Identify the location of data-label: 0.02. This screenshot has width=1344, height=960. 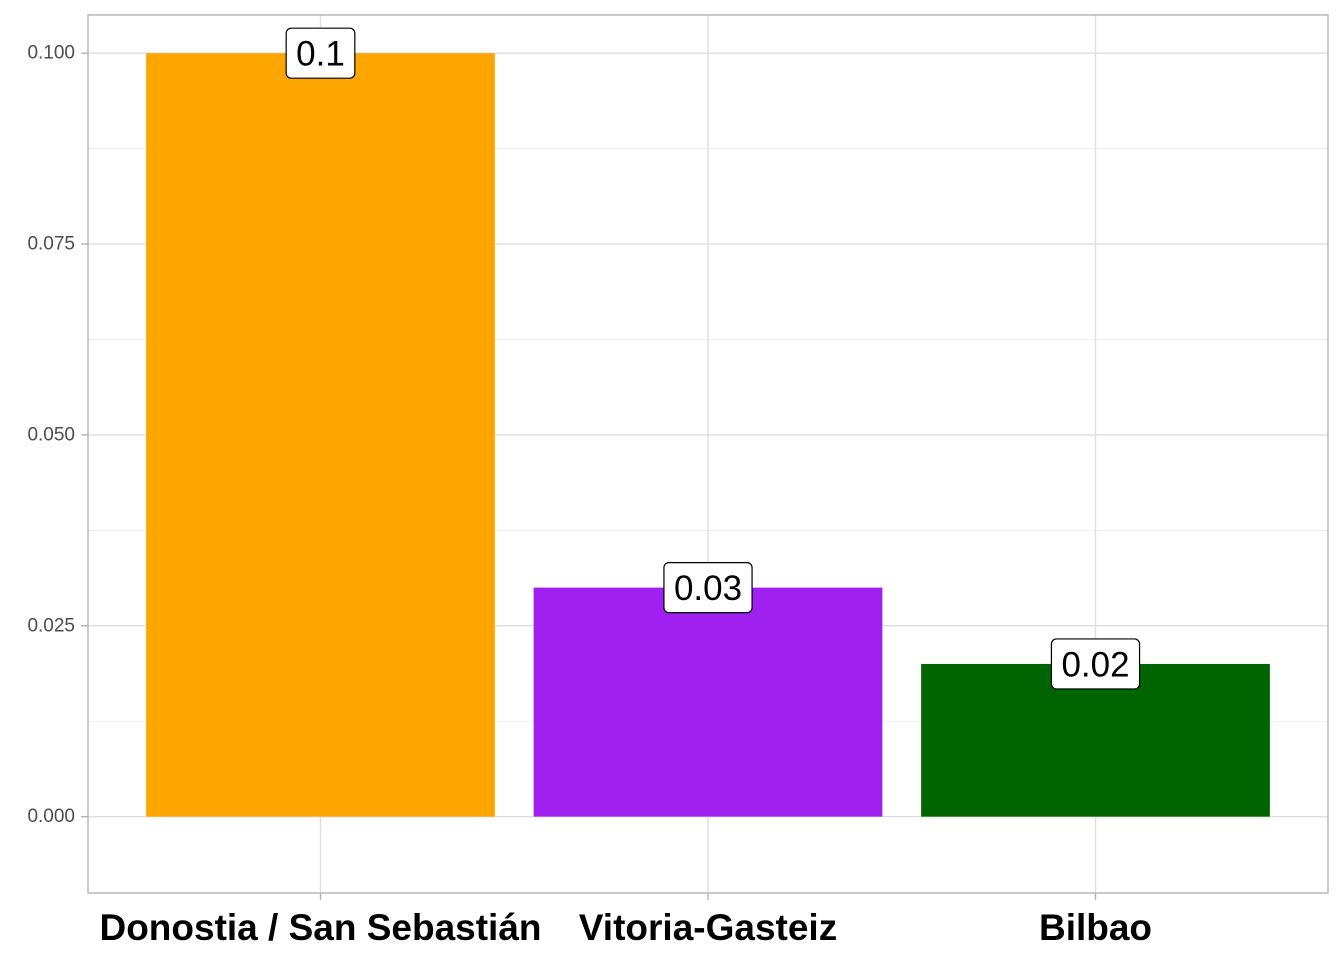
(1095, 664).